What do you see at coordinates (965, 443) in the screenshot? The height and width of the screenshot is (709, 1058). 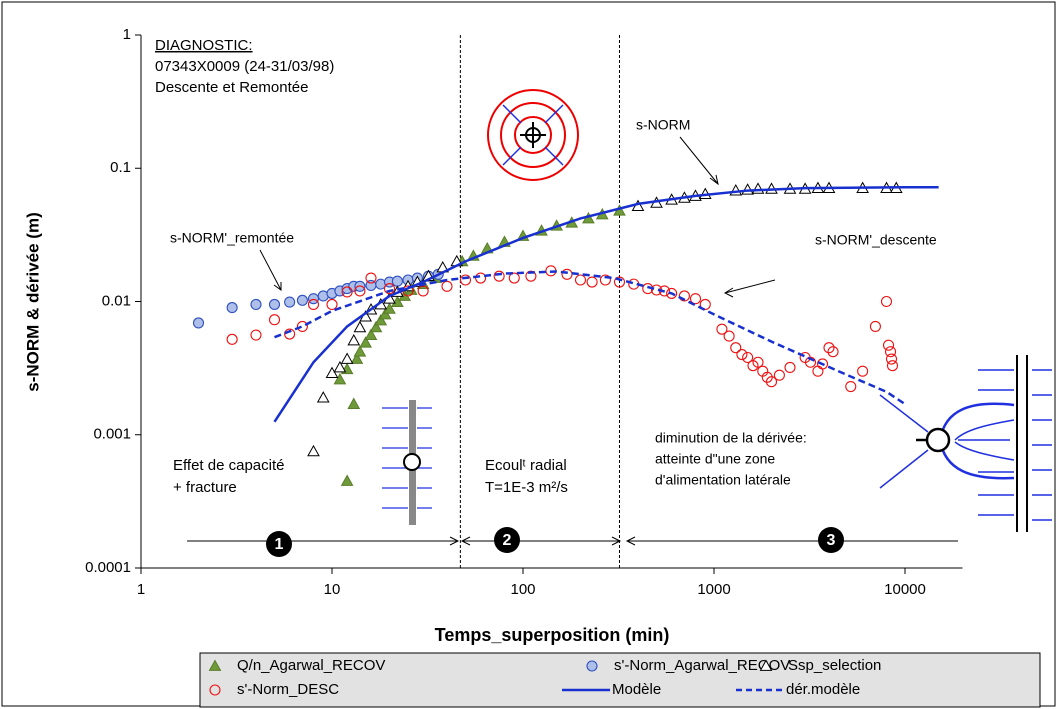 I see `recharge-icon` at bounding box center [965, 443].